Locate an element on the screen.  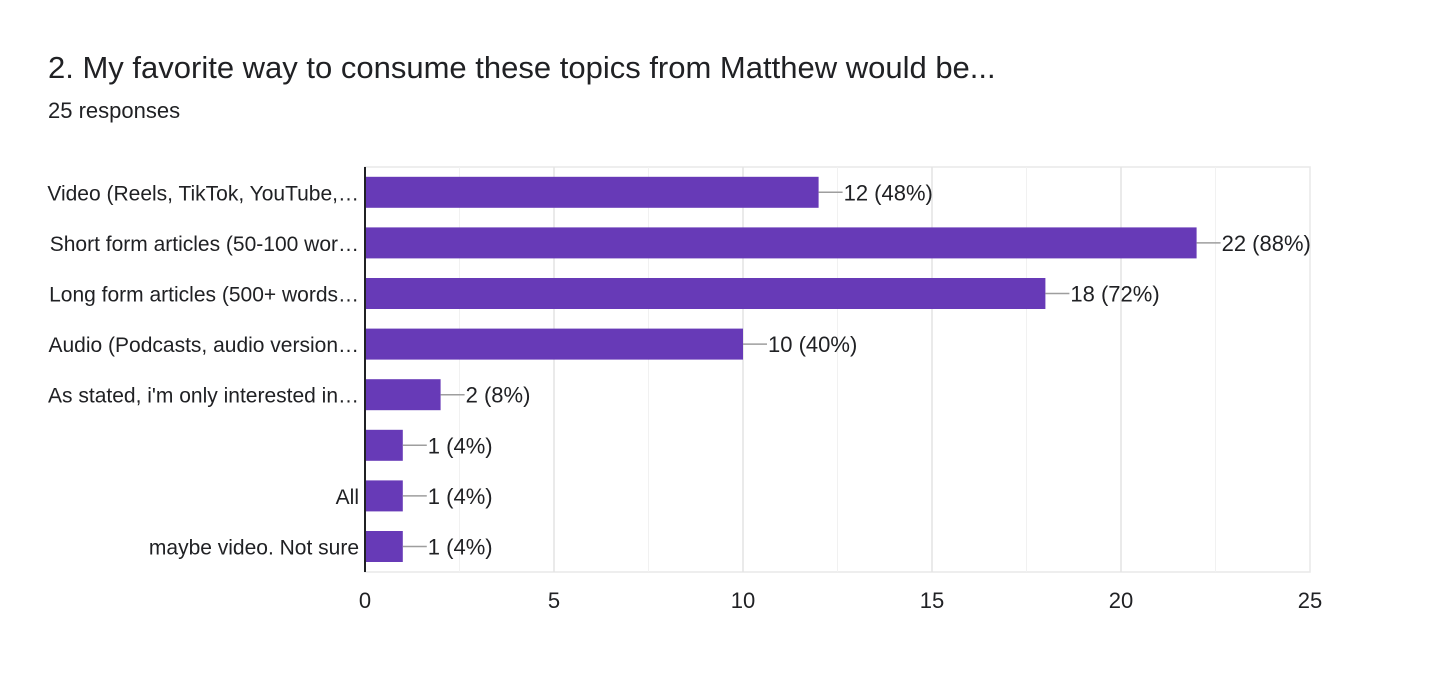
response-count: 25 responses is located at coordinates (114, 110).